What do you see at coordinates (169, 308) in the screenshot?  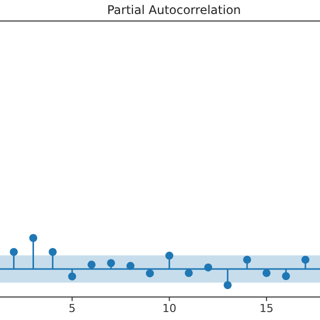 I see `x-tick-label: 10` at bounding box center [169, 308].